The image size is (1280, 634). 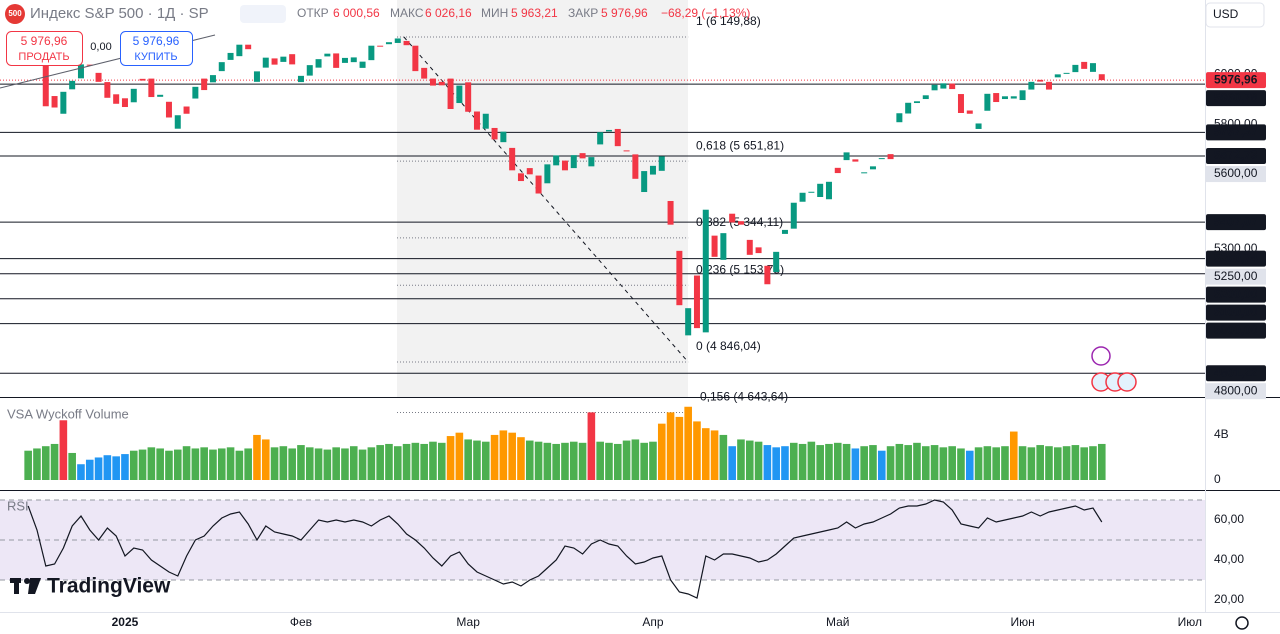 What do you see at coordinates (1236, 276) in the screenshot?
I see `y-tick-label: 5250,00` at bounding box center [1236, 276].